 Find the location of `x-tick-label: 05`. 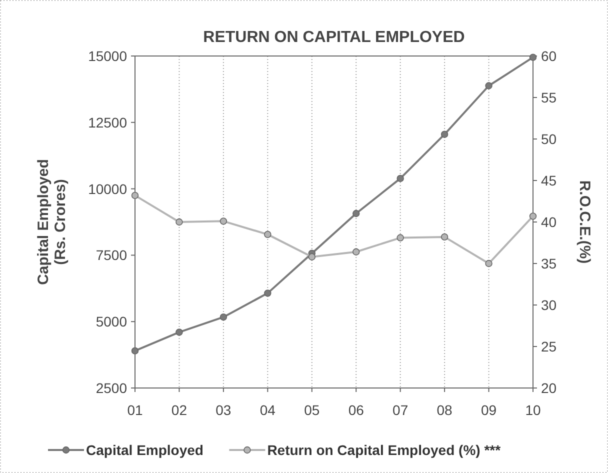

x-tick-label: 05 is located at coordinates (312, 410).